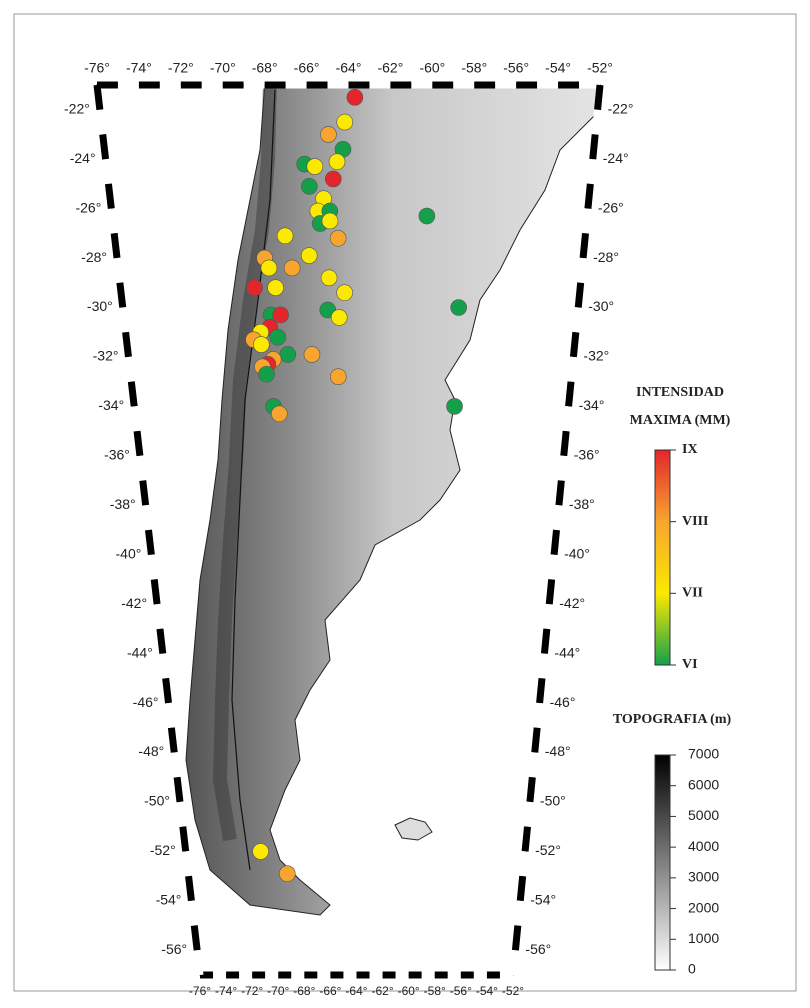 This screenshot has height=1008, width=810. Describe the element at coordinates (680, 392) in the screenshot. I see `legend-title: INTENSIDAD` at that location.